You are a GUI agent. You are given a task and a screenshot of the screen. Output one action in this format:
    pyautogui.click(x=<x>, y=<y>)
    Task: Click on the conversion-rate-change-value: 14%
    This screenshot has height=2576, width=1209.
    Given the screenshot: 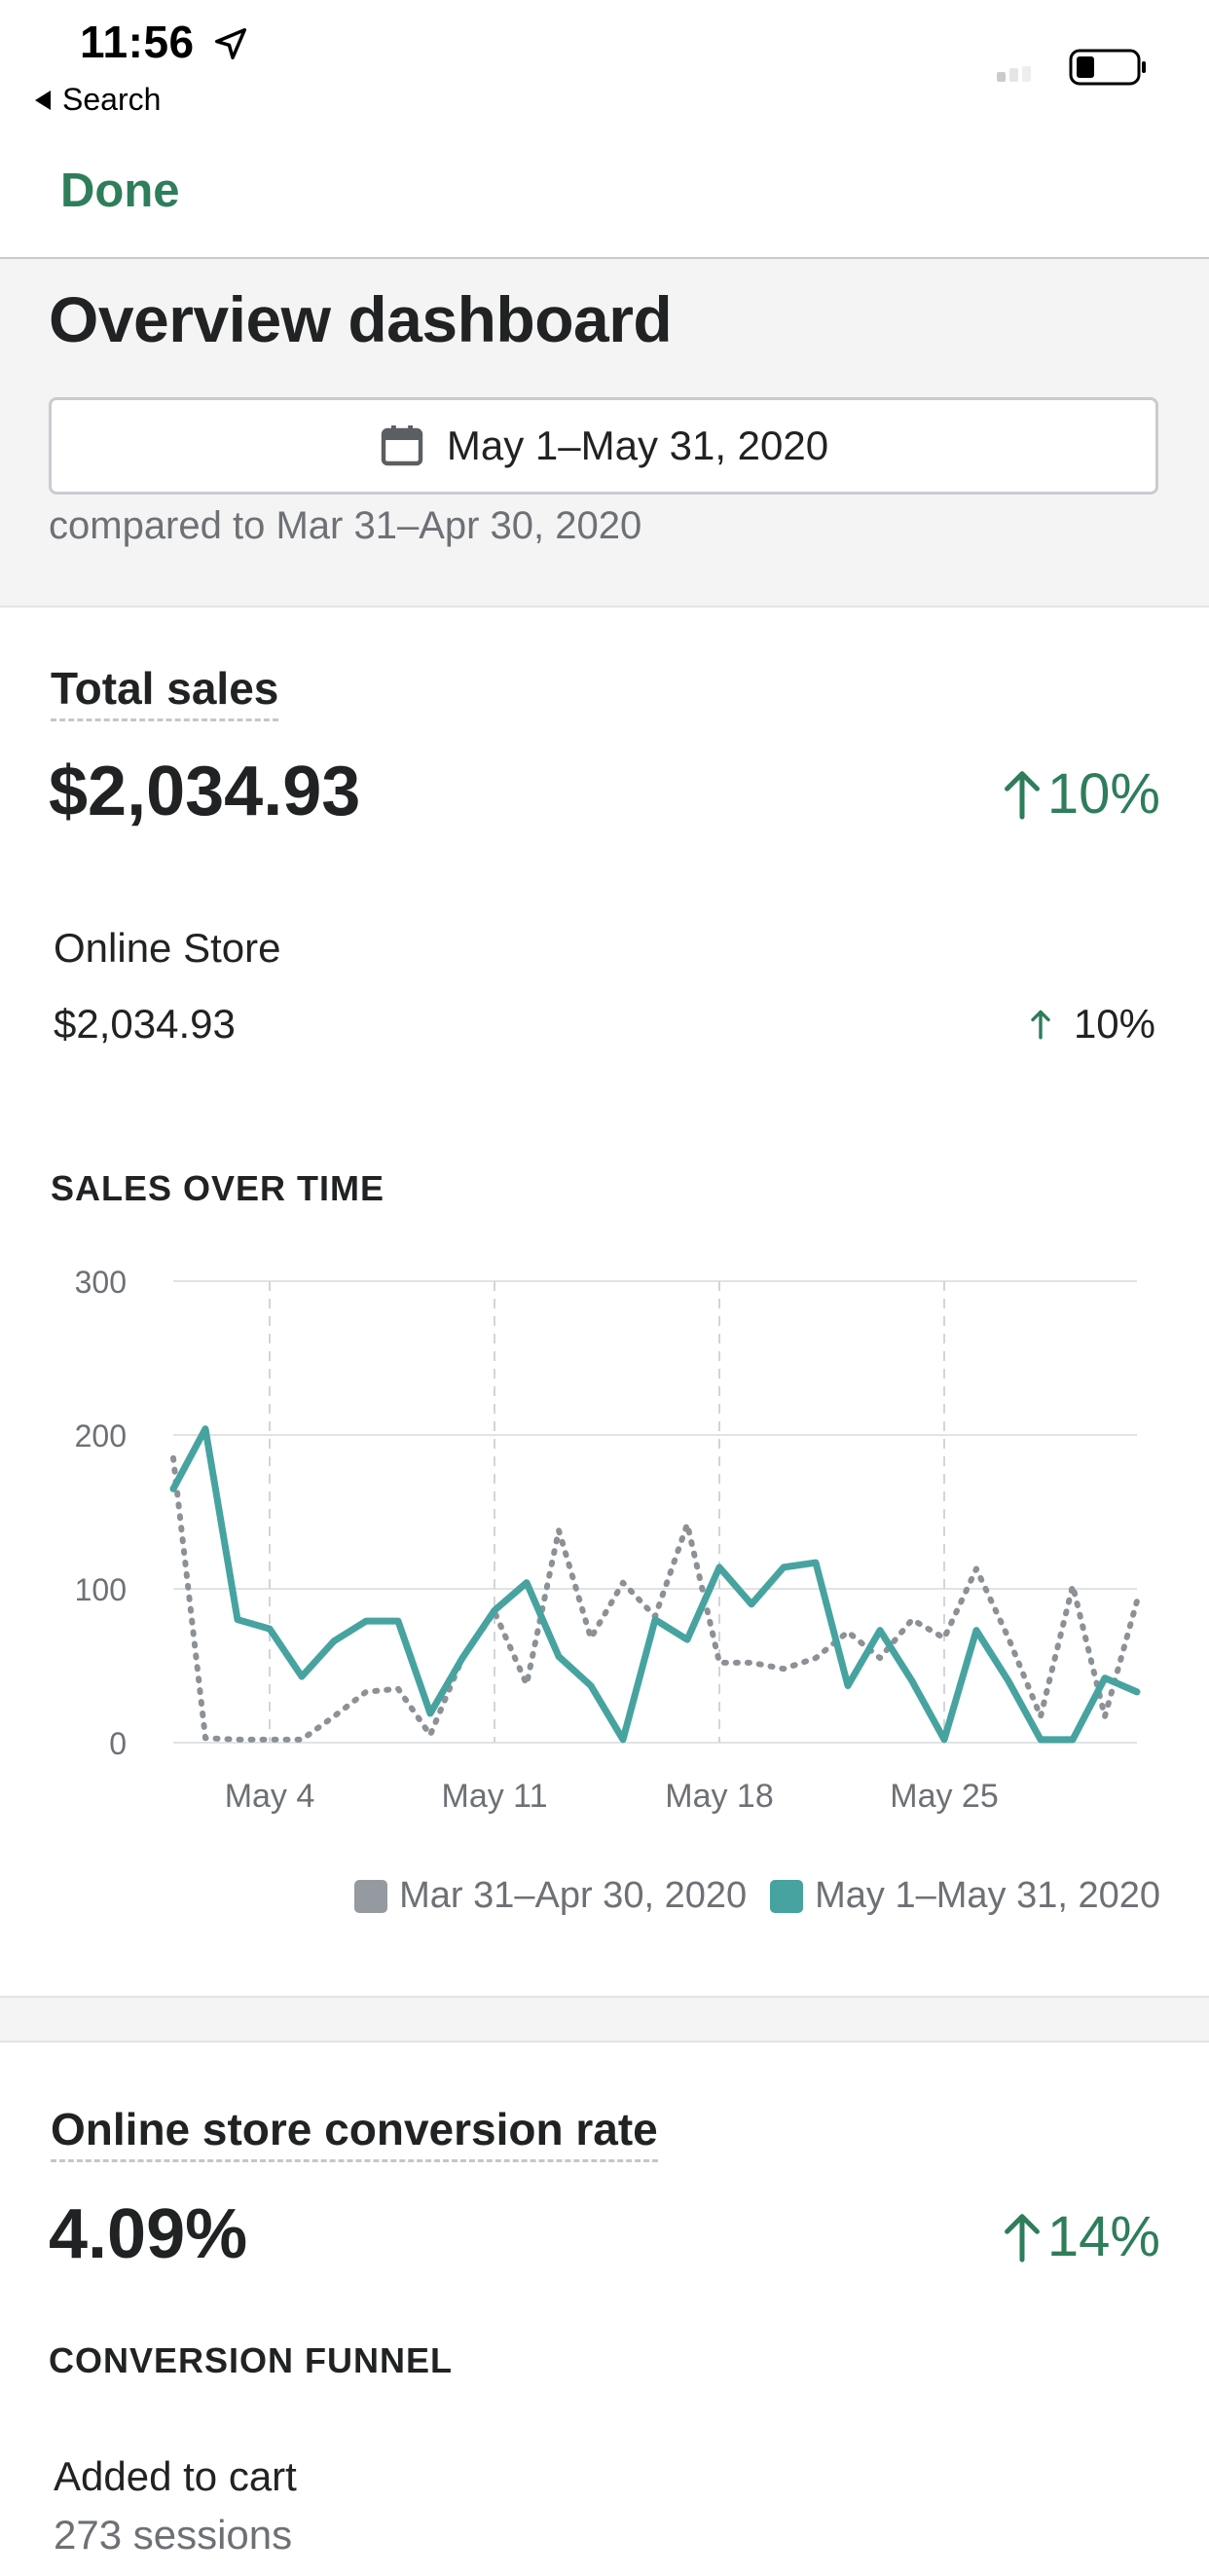 What is the action you would take?
    pyautogui.click(x=1103, y=2236)
    